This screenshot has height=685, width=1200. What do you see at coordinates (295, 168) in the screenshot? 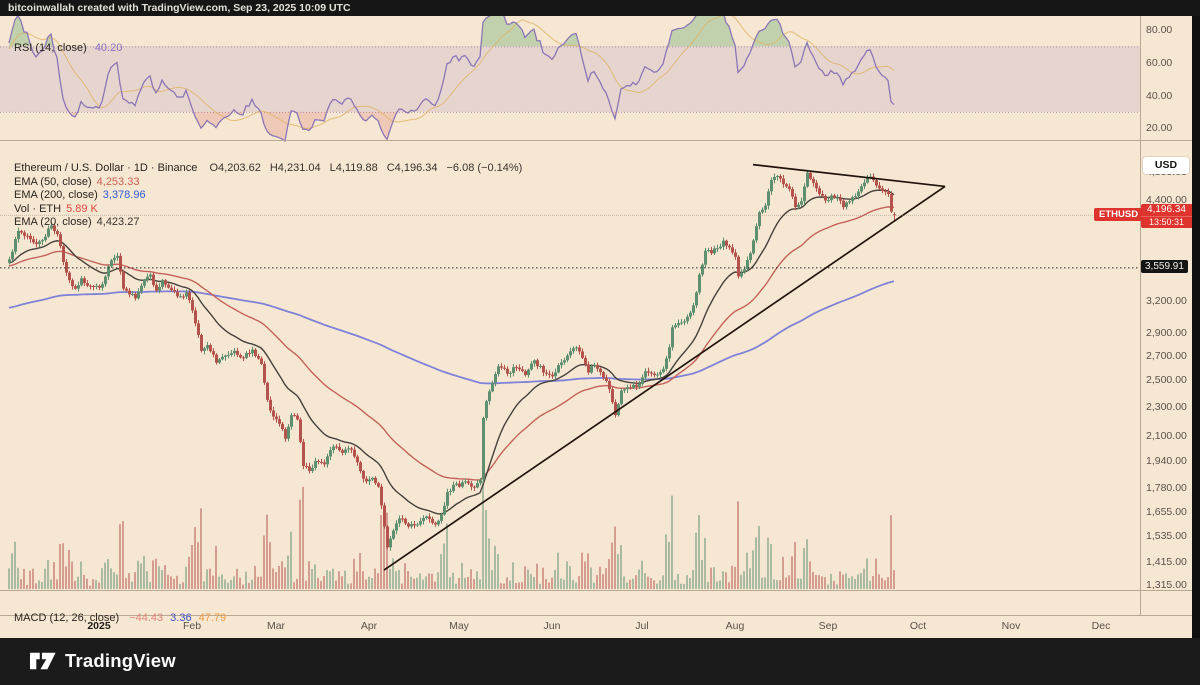
I see `ohlc-segment: H4,231.04` at bounding box center [295, 168].